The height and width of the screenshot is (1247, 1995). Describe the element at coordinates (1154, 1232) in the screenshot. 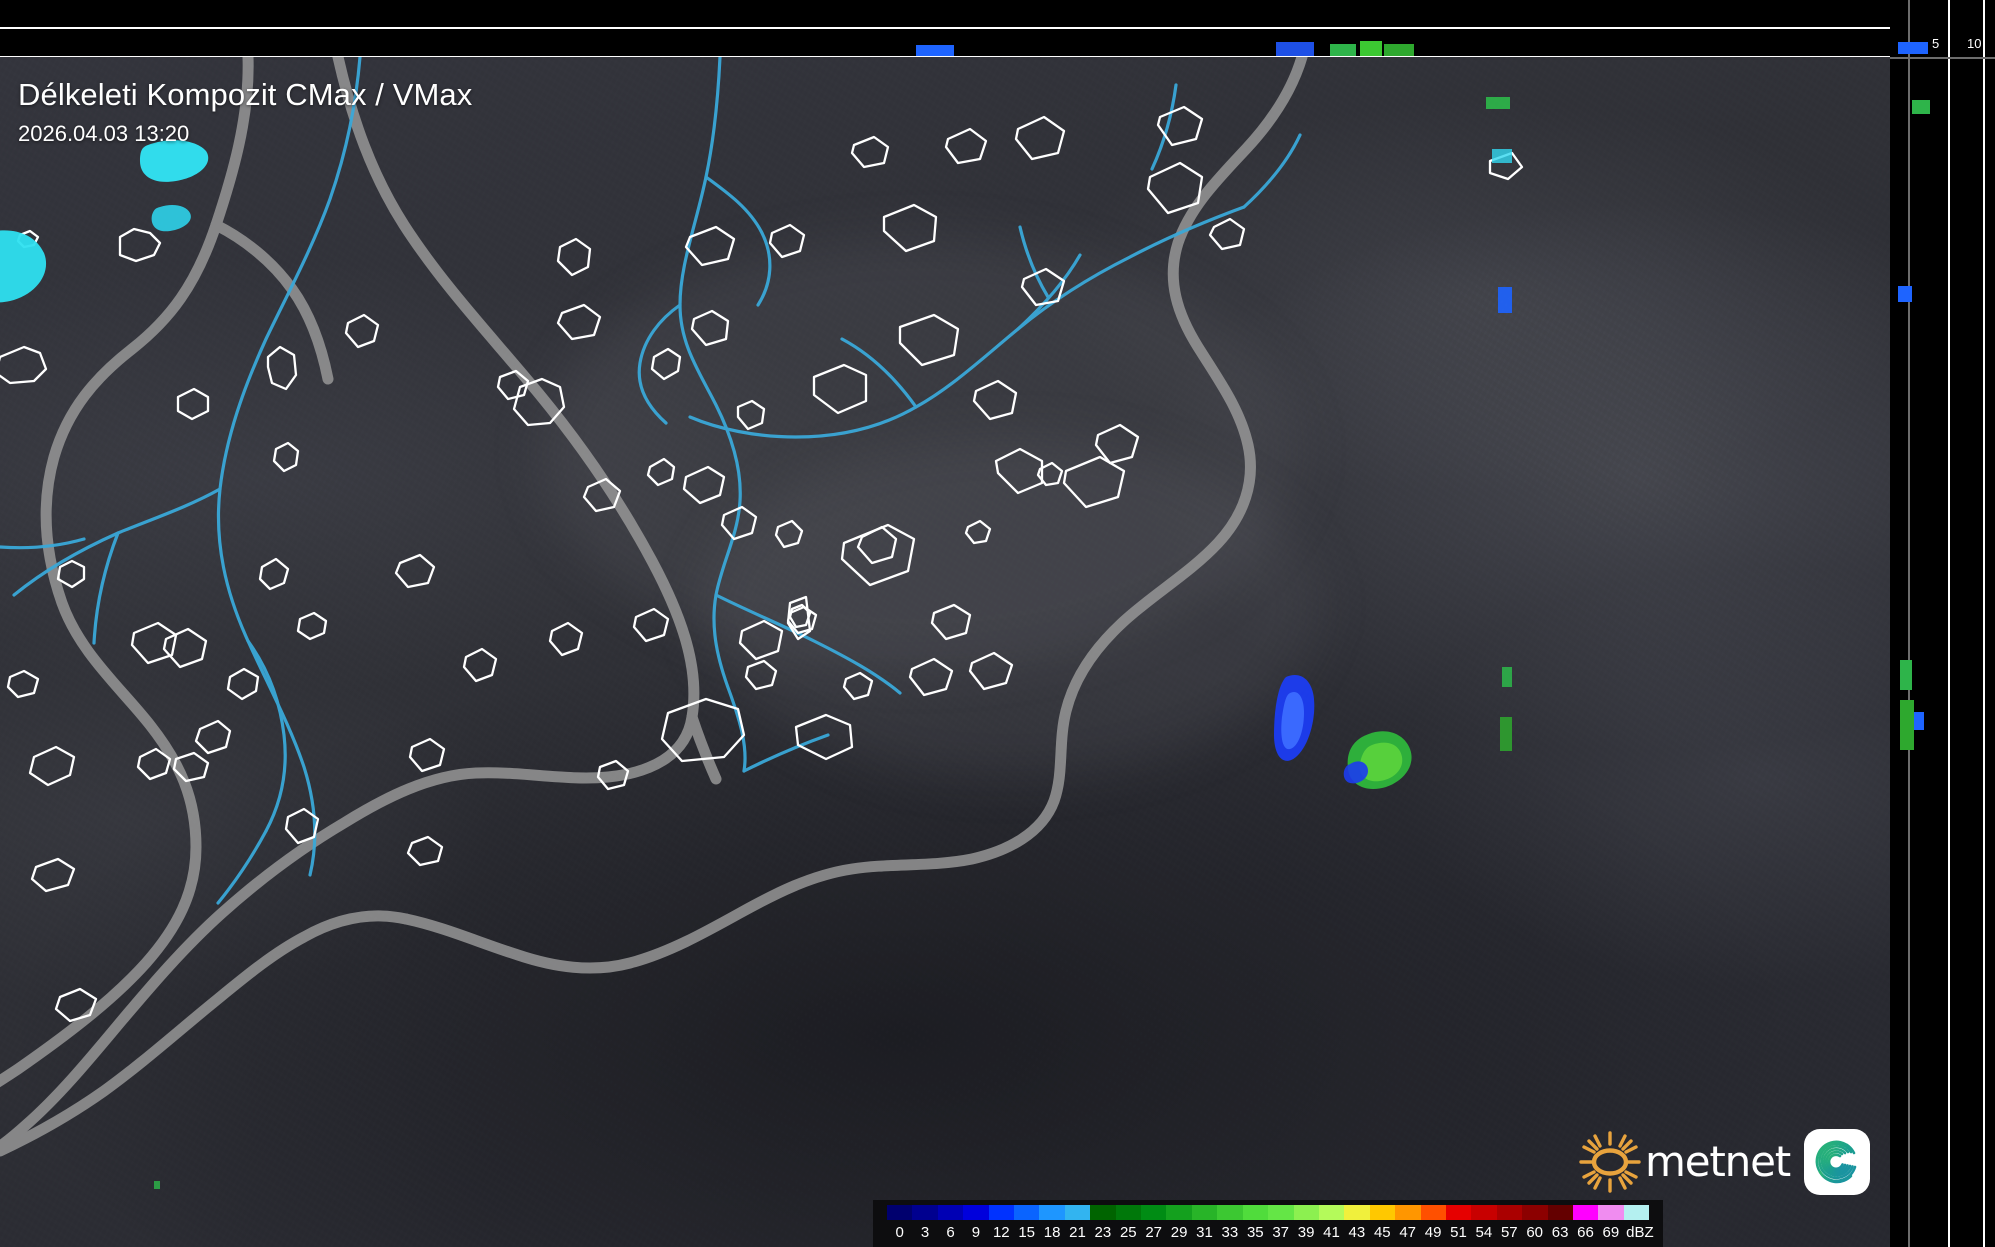

I see `legend-tick-27: 27` at that location.